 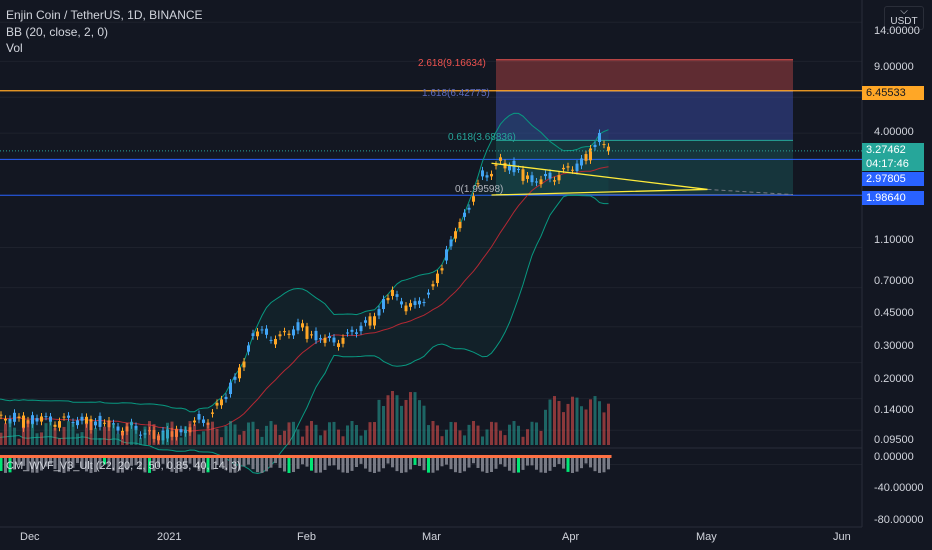 I want to click on symbol-legend: Enjin Coin / TetherUS, 1D, BINANCE, so click(x=104, y=15).